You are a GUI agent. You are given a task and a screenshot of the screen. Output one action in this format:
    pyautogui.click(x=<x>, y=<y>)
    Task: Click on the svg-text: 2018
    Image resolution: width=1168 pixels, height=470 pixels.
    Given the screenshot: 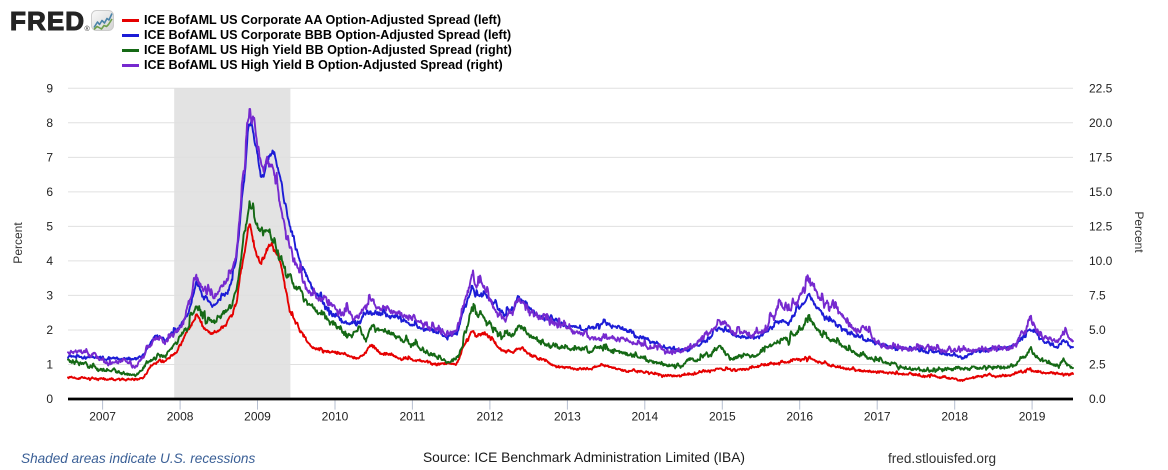 What is the action you would take?
    pyautogui.click(x=954, y=416)
    